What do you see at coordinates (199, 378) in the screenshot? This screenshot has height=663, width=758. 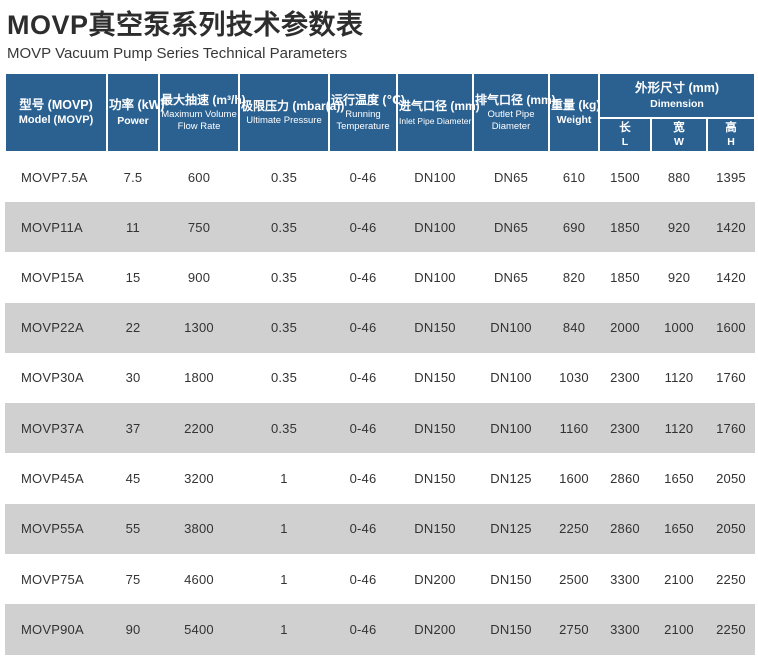 I see `cell-value: 1800` at bounding box center [199, 378].